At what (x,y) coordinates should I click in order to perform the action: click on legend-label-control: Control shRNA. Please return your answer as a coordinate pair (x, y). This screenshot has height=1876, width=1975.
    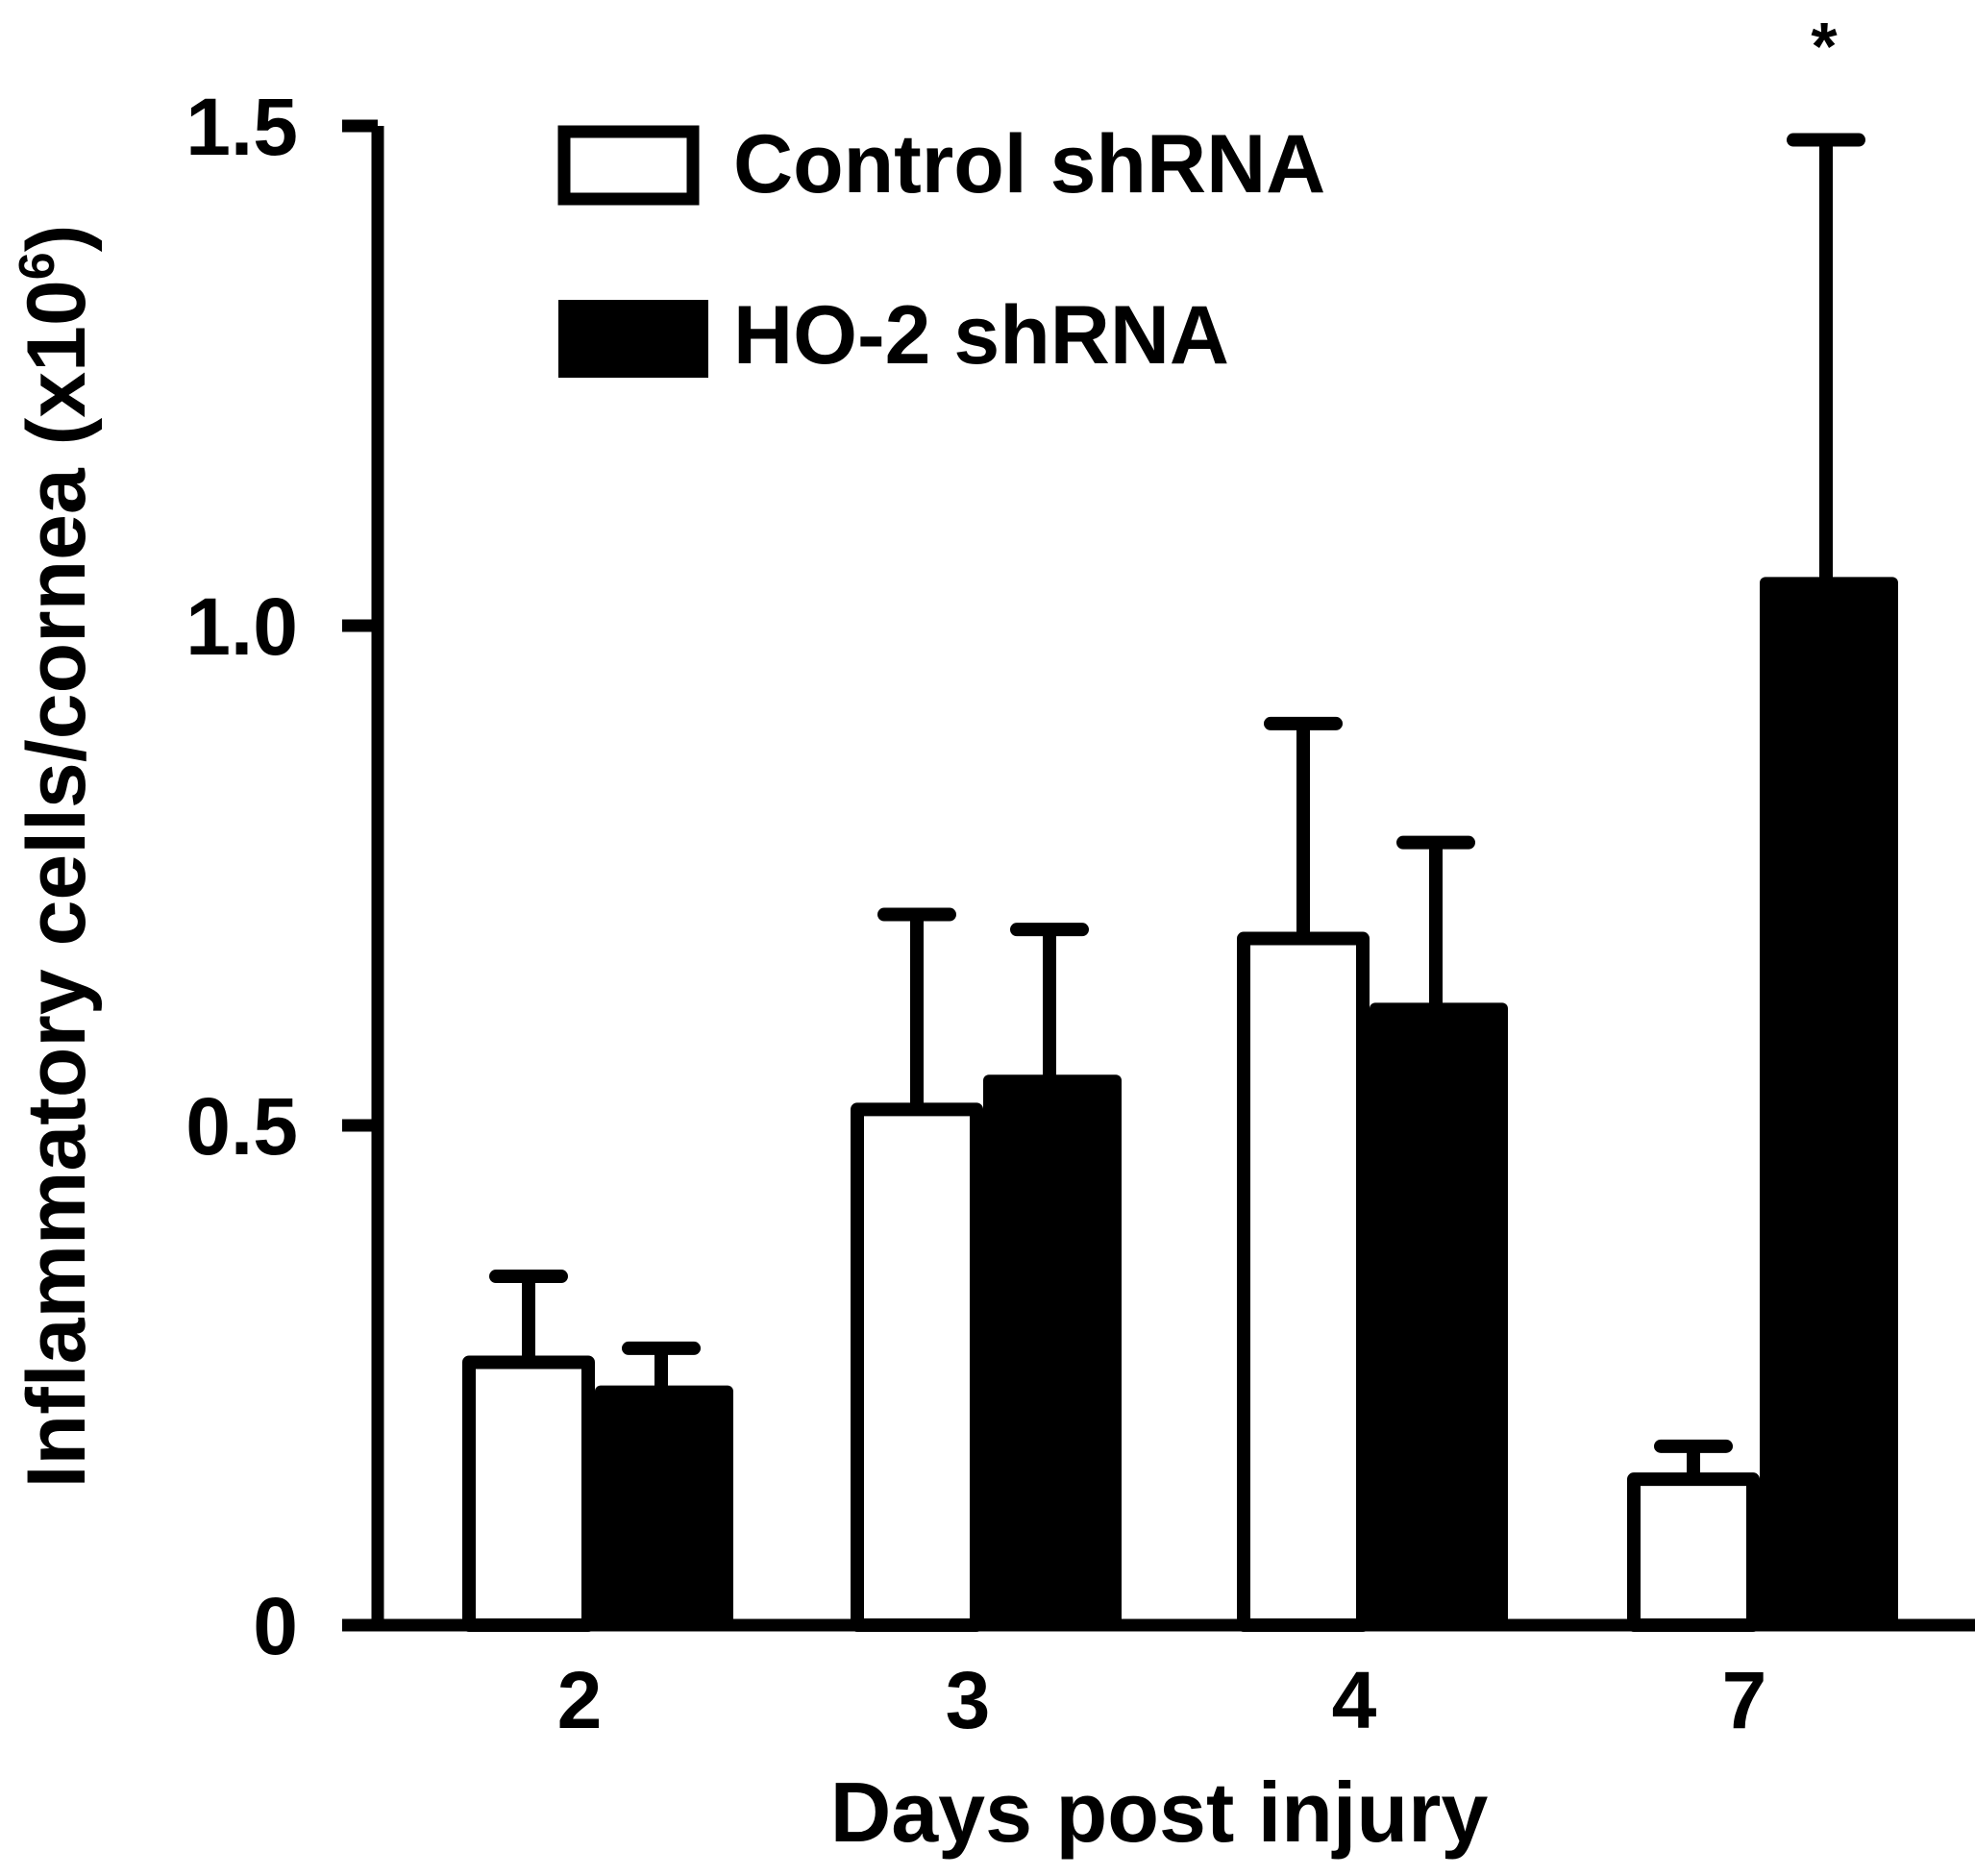
    Looking at the image, I should click on (1029, 164).